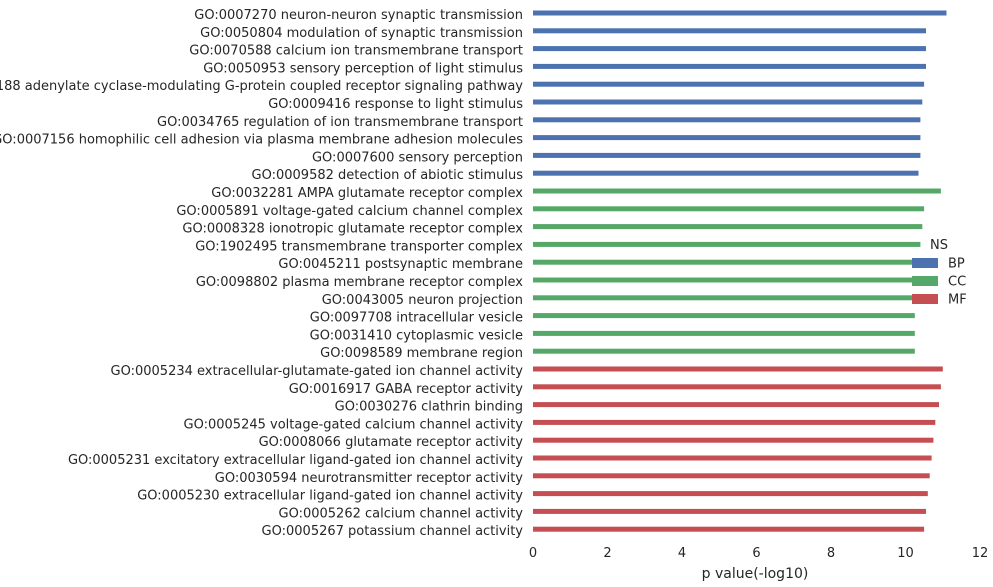 The image size is (993, 587). Describe the element at coordinates (416, 335) in the screenshot. I see `y-tick-label: GO:0031410 cytoplasmic vesicle` at that location.